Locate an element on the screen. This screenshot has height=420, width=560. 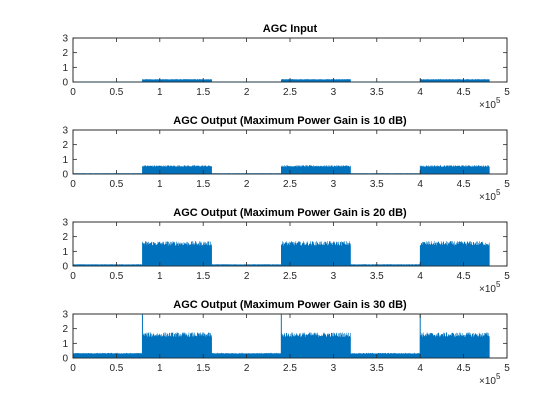
axes-frame is located at coordinates (290, 60).